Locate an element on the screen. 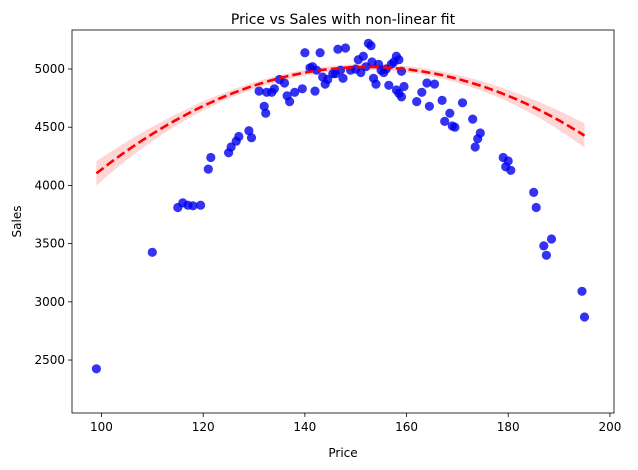 This screenshot has width=638, height=470. y-tick-label: 3000 is located at coordinates (49, 302).